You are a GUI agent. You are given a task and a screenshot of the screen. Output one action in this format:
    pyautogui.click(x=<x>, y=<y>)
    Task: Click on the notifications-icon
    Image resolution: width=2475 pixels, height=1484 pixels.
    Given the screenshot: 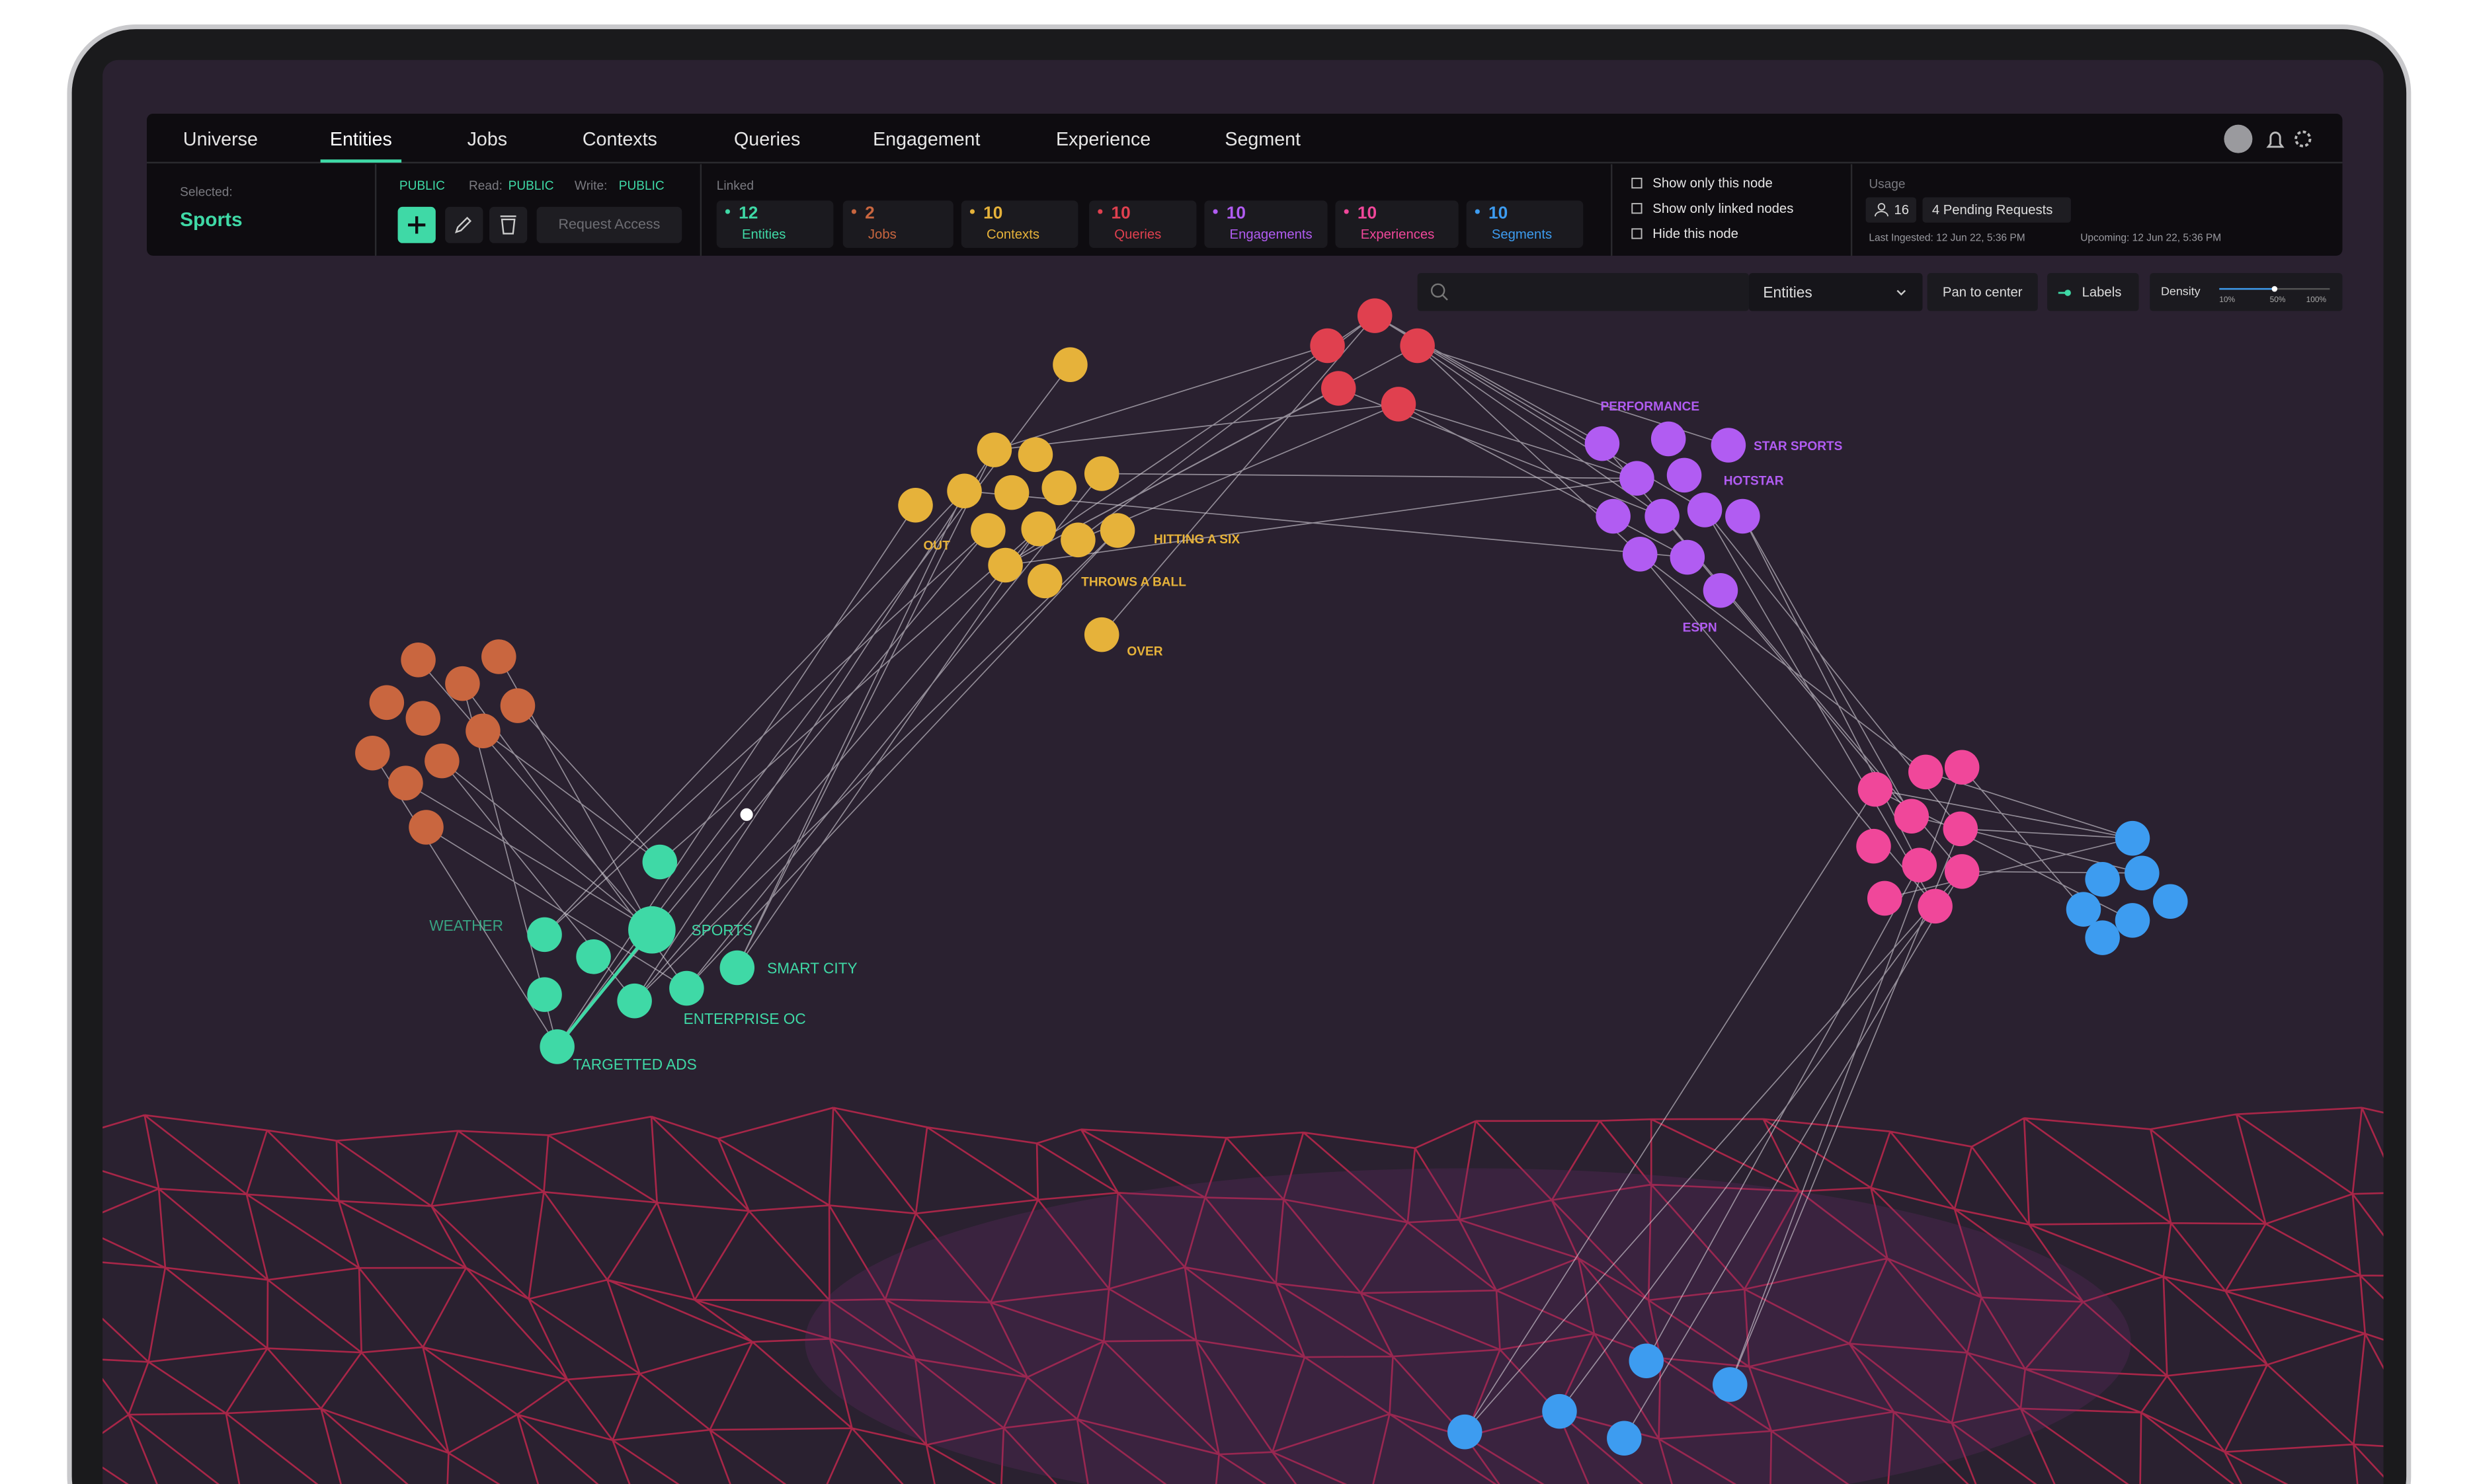 What is the action you would take?
    pyautogui.click(x=2275, y=140)
    